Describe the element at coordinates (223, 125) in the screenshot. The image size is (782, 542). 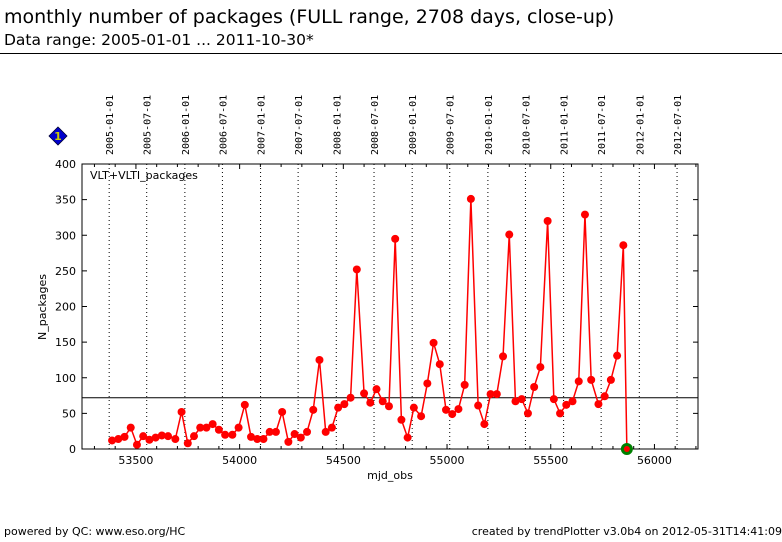
I see `date-marker-label: 2006-07-01` at that location.